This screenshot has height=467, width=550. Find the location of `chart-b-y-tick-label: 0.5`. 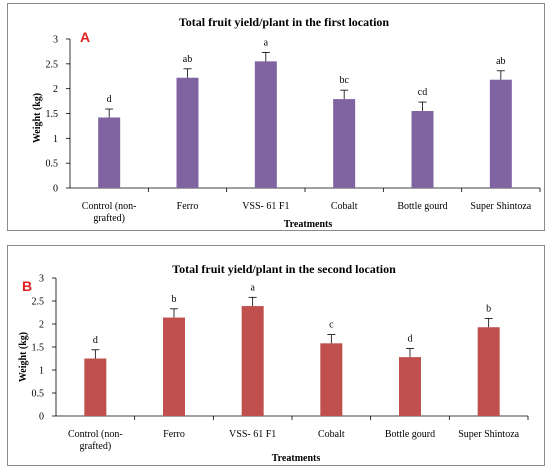

chart-b-y-tick-label: 0.5 is located at coordinates (38, 394).